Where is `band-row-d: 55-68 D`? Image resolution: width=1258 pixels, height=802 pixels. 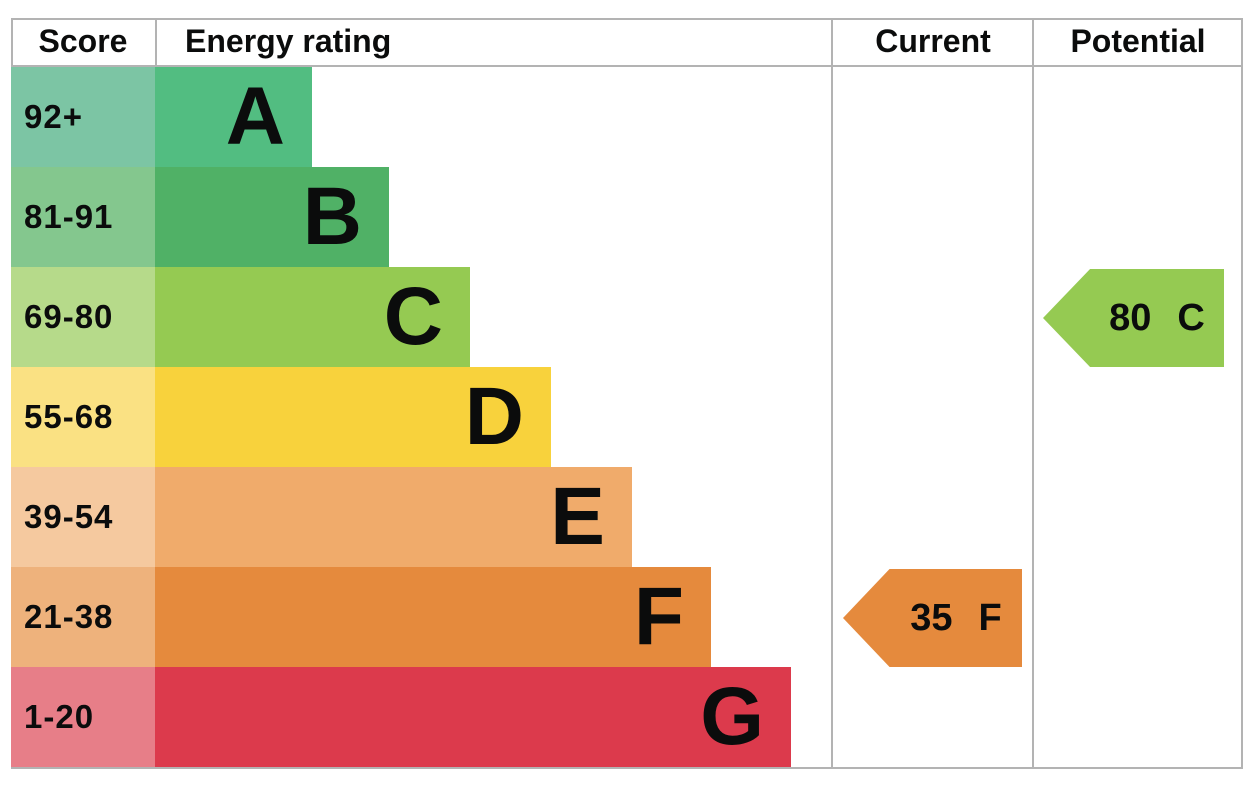
band-row-d: 55-68 D is located at coordinates (627, 417).